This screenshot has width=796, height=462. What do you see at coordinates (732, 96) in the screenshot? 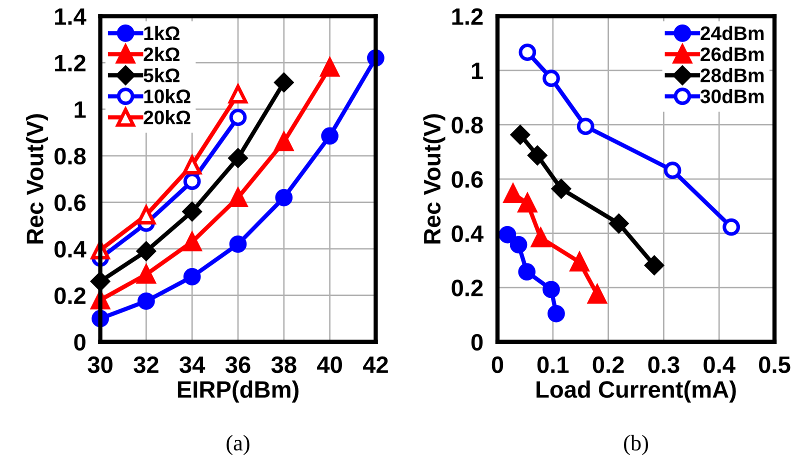
I see `legend-label: 30dBm` at bounding box center [732, 96].